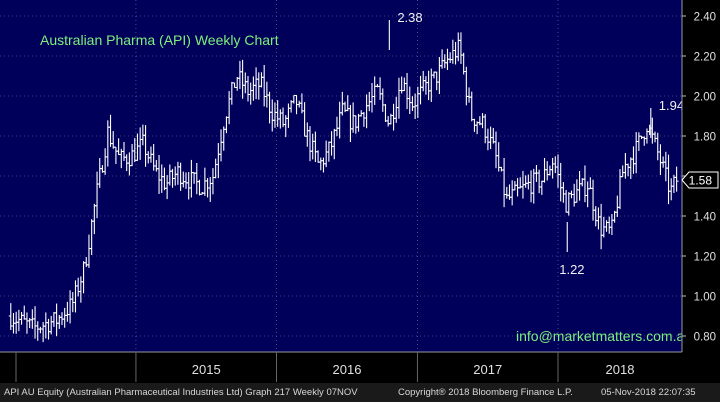 The height and width of the screenshot is (402, 720). Describe the element at coordinates (325, 367) in the screenshot. I see `x-axis: 2015 2016 2017 2018` at that location.